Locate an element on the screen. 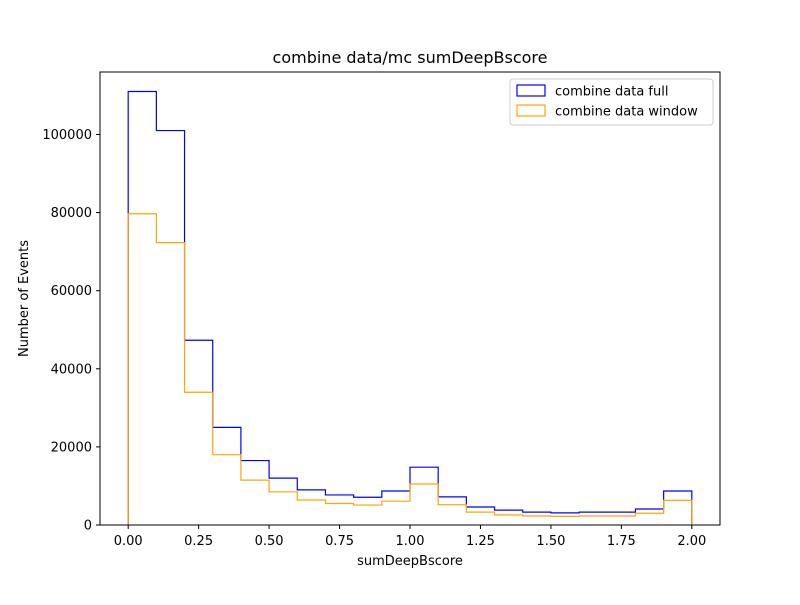 The image size is (800, 605). y-tick-label: 80000 is located at coordinates (71, 213).